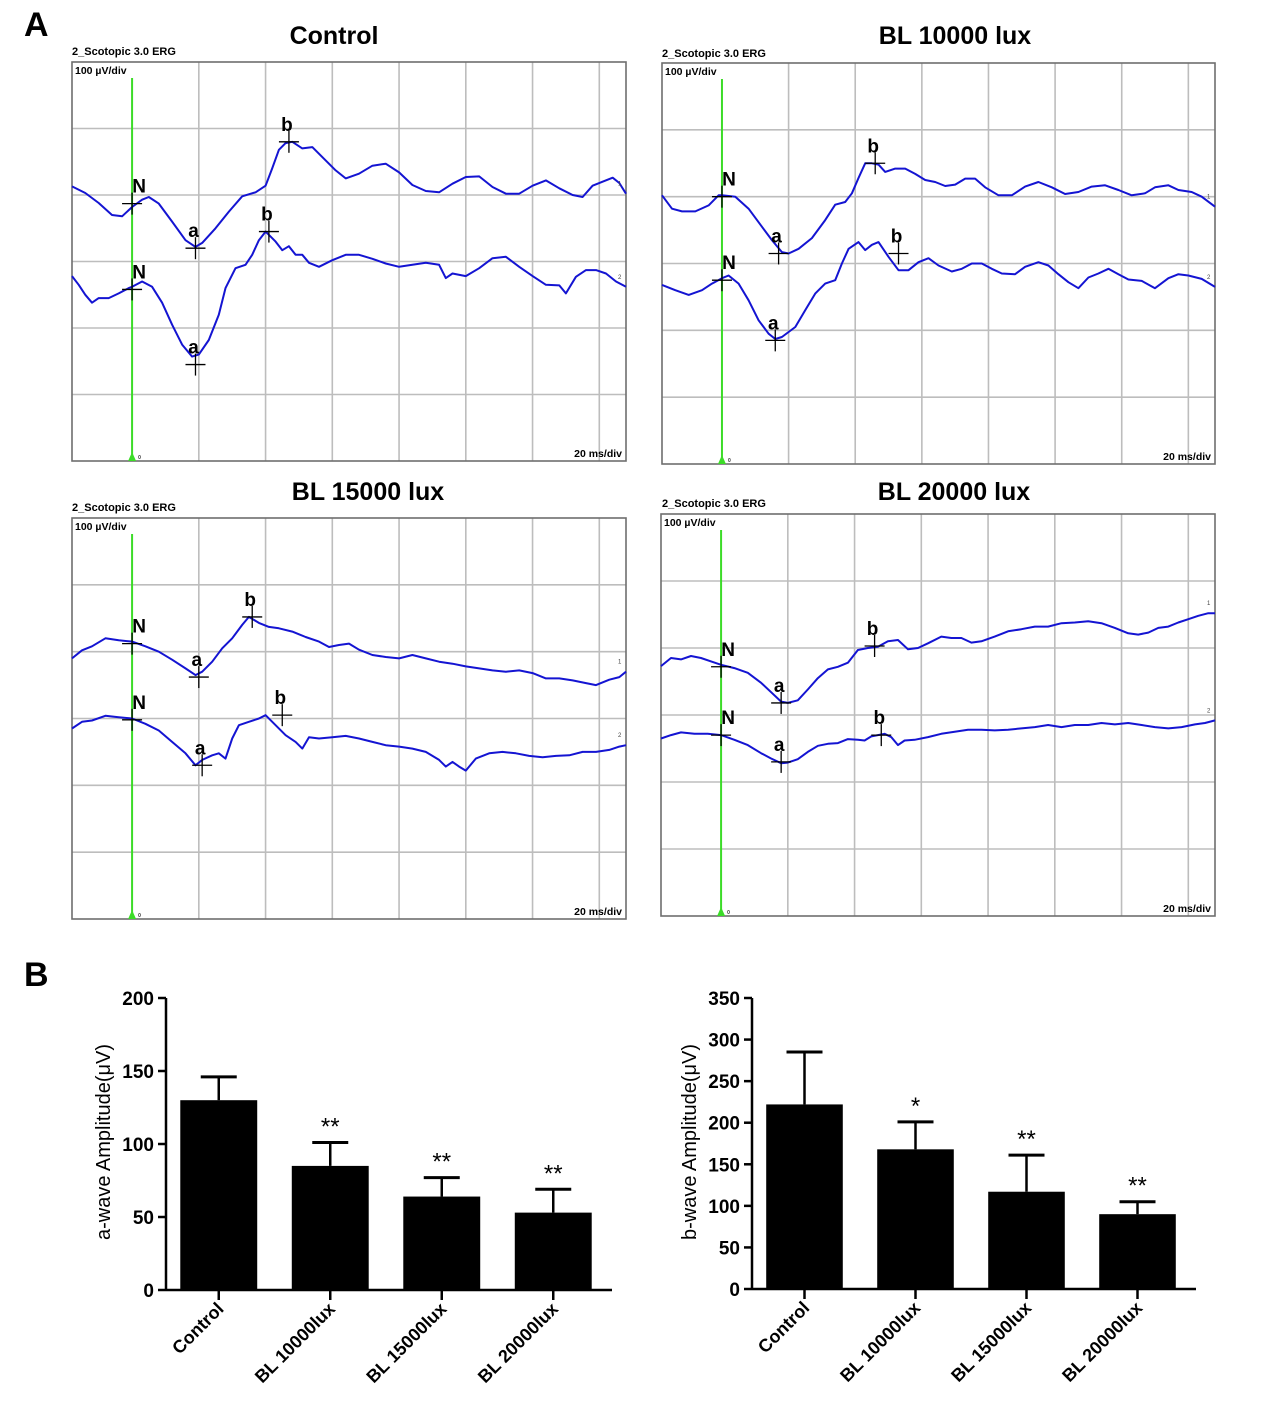 Image resolution: width=1268 pixels, height=1422 pixels. Describe the element at coordinates (368, 492) in the screenshot. I see `erg-title: BL 15000 lux` at that location.